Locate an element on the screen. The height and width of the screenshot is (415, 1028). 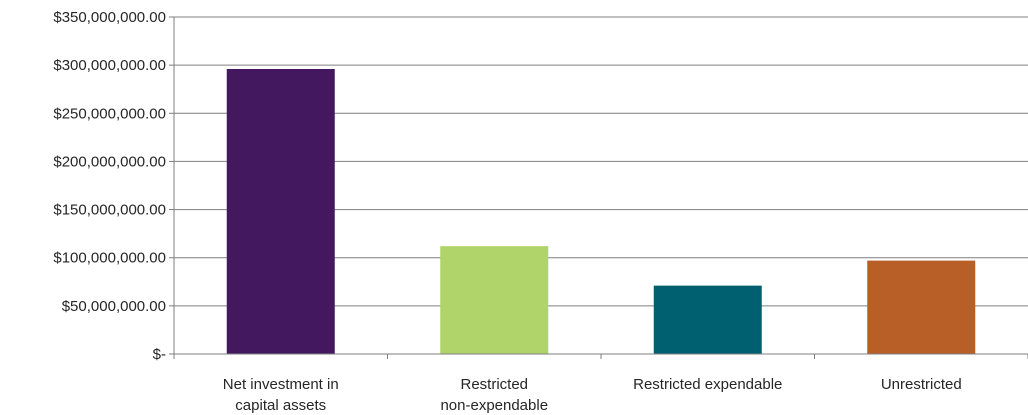
category-label: Net investment in capital assets is located at coordinates (281, 395).